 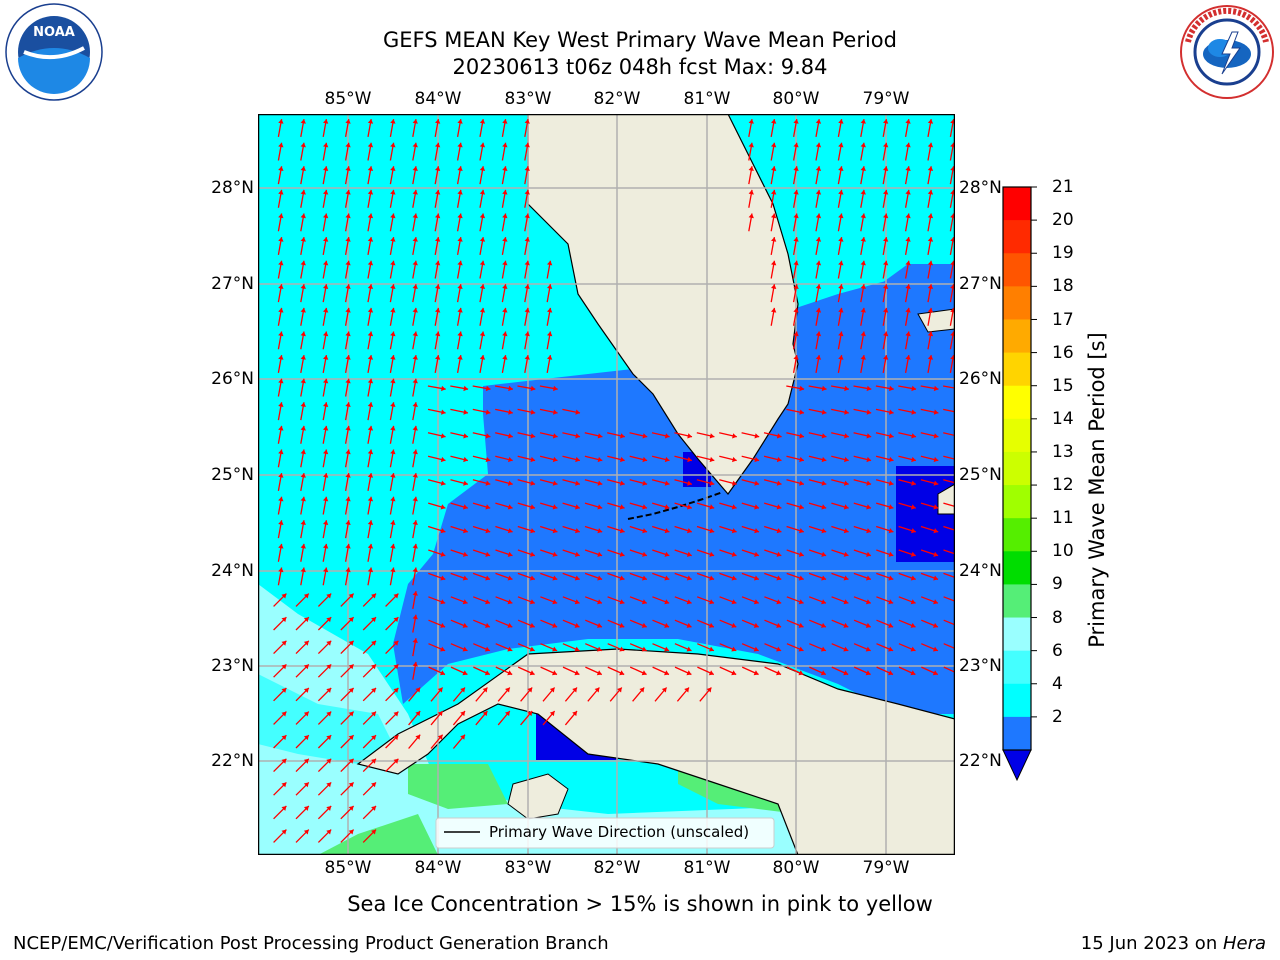 What do you see at coordinates (438, 99) in the screenshot?
I see `lon-label-top: 84°W` at bounding box center [438, 99].